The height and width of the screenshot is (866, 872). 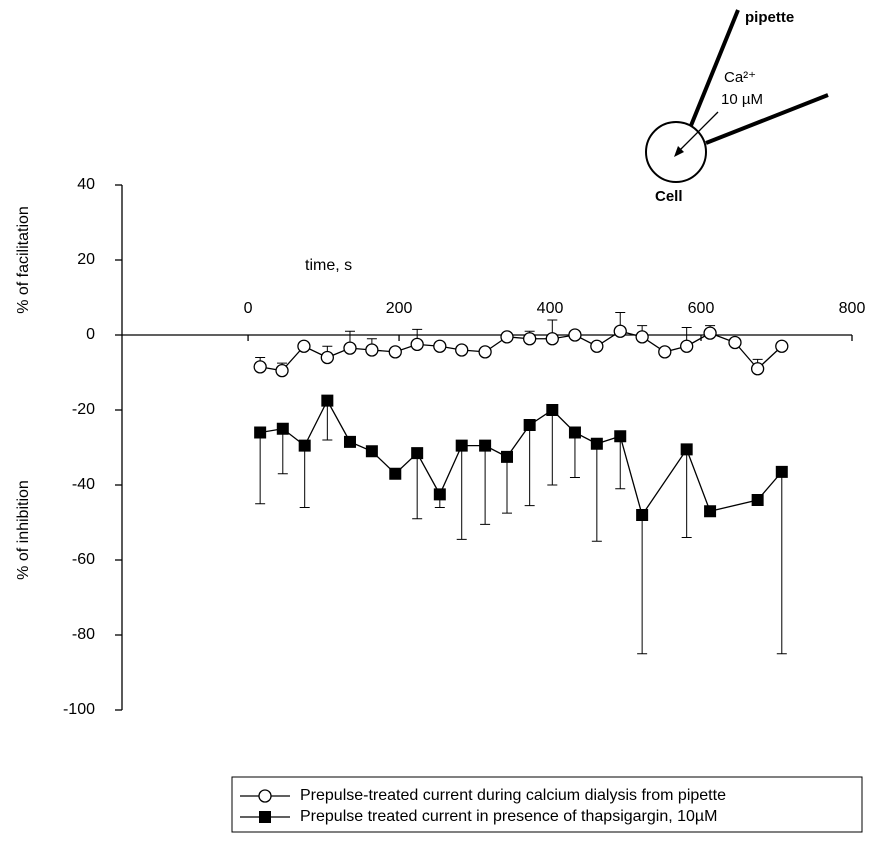 What do you see at coordinates (86, 184) in the screenshot?
I see `y-tick-label: 40` at bounding box center [86, 184].